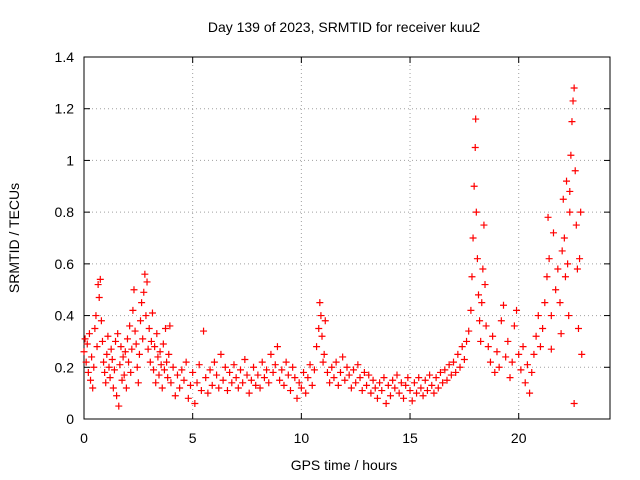 Image resolution: width=640 pixels, height=480 pixels. I want to click on y-tick-label: 0.2, so click(65, 367).